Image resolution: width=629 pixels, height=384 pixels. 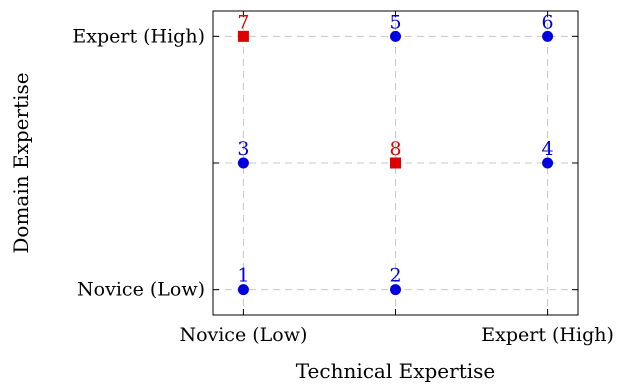 What do you see at coordinates (21, 162) in the screenshot?
I see `y-axis-title: Domain Expertise` at bounding box center [21, 162].